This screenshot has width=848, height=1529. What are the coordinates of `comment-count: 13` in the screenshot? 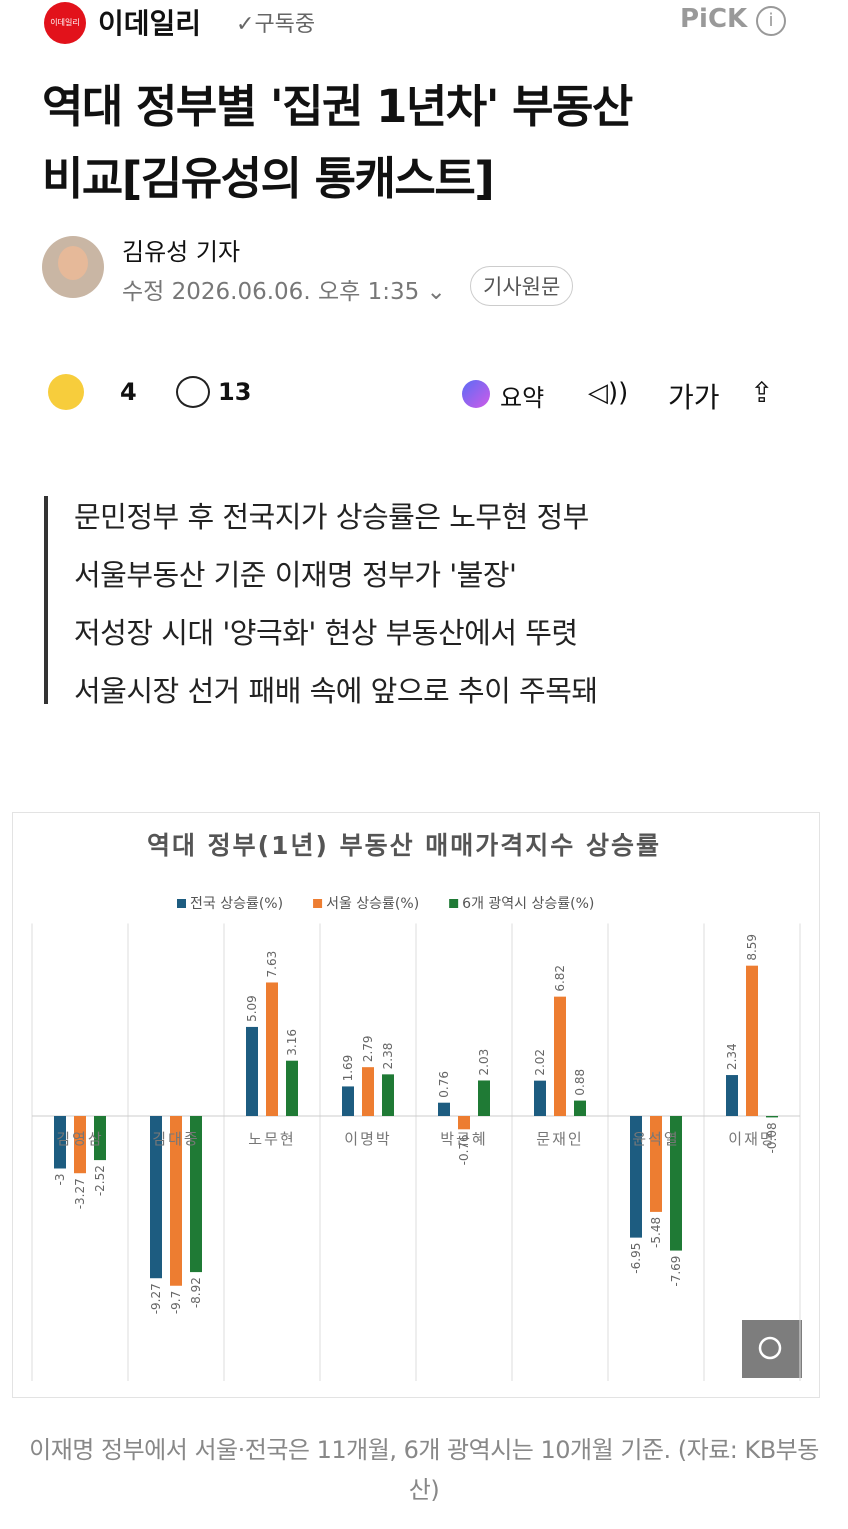 It's located at (235, 392).